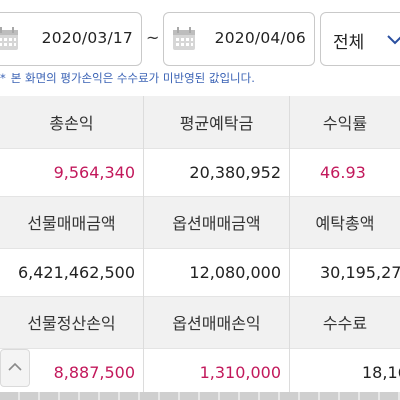  I want to click on header-options-amount: 옵션매매금액, so click(216, 223).